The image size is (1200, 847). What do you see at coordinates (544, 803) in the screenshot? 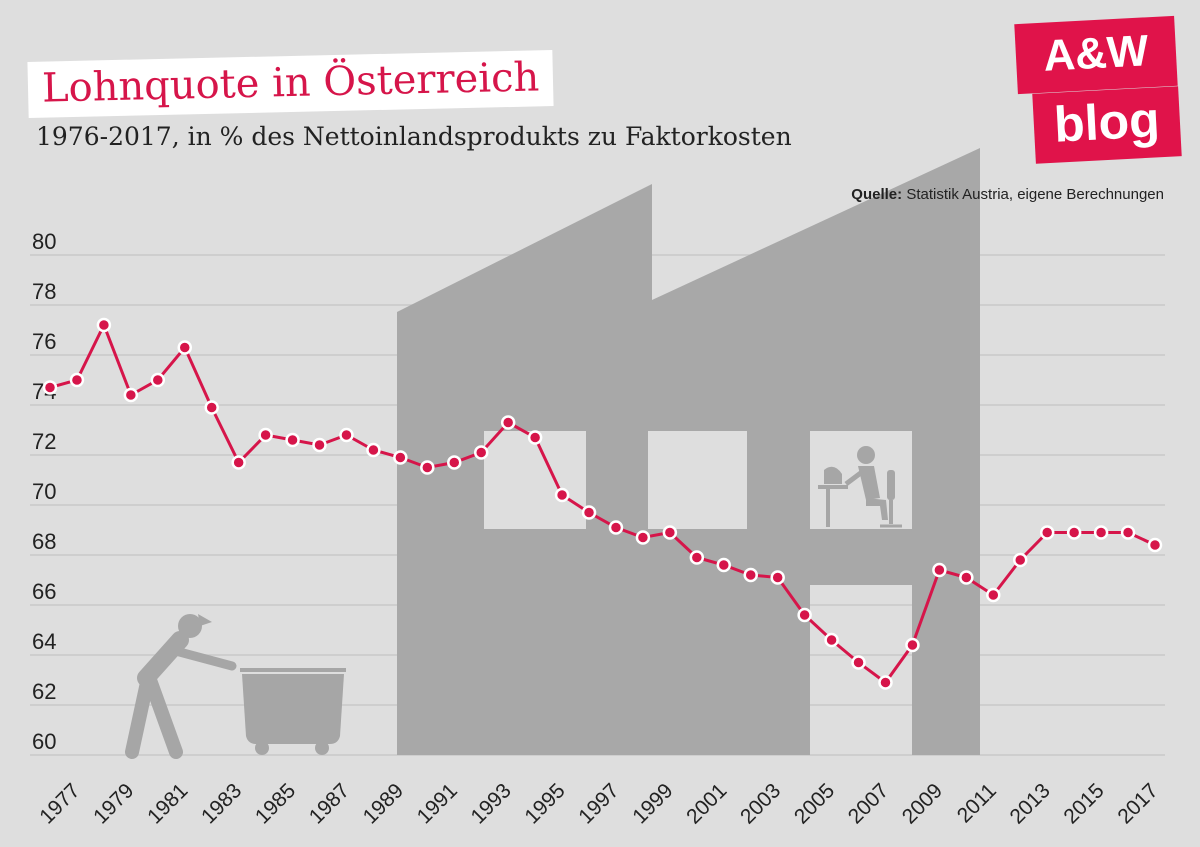
I see `x-tick-label: 1995` at bounding box center [544, 803].